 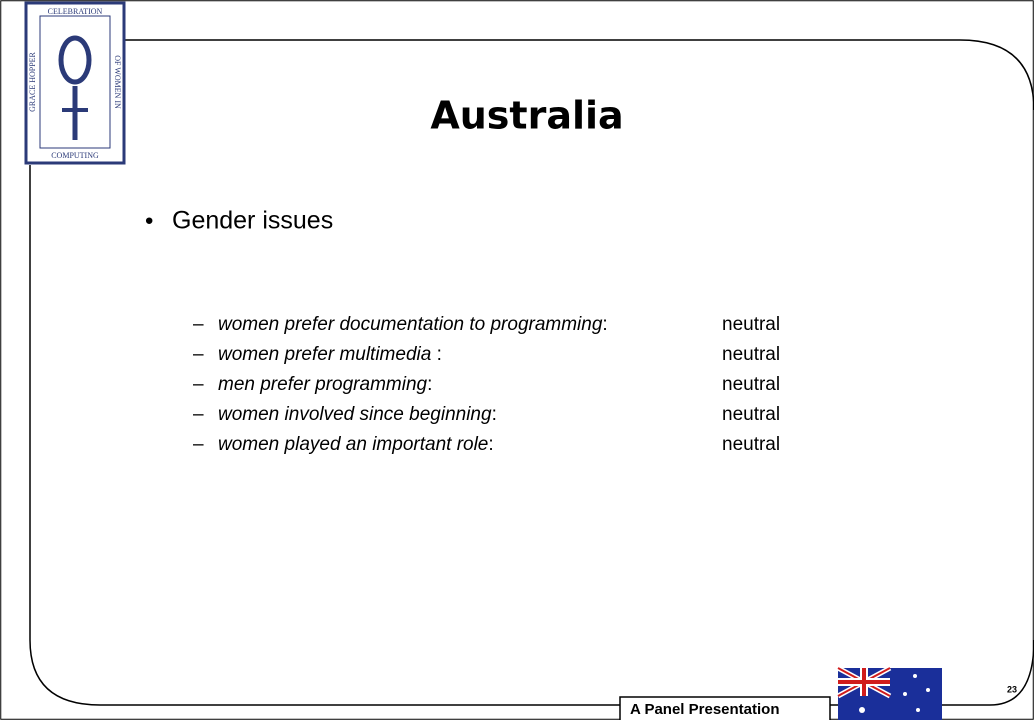 What do you see at coordinates (355, 414) in the screenshot?
I see `item-label: women involved since beginning` at bounding box center [355, 414].